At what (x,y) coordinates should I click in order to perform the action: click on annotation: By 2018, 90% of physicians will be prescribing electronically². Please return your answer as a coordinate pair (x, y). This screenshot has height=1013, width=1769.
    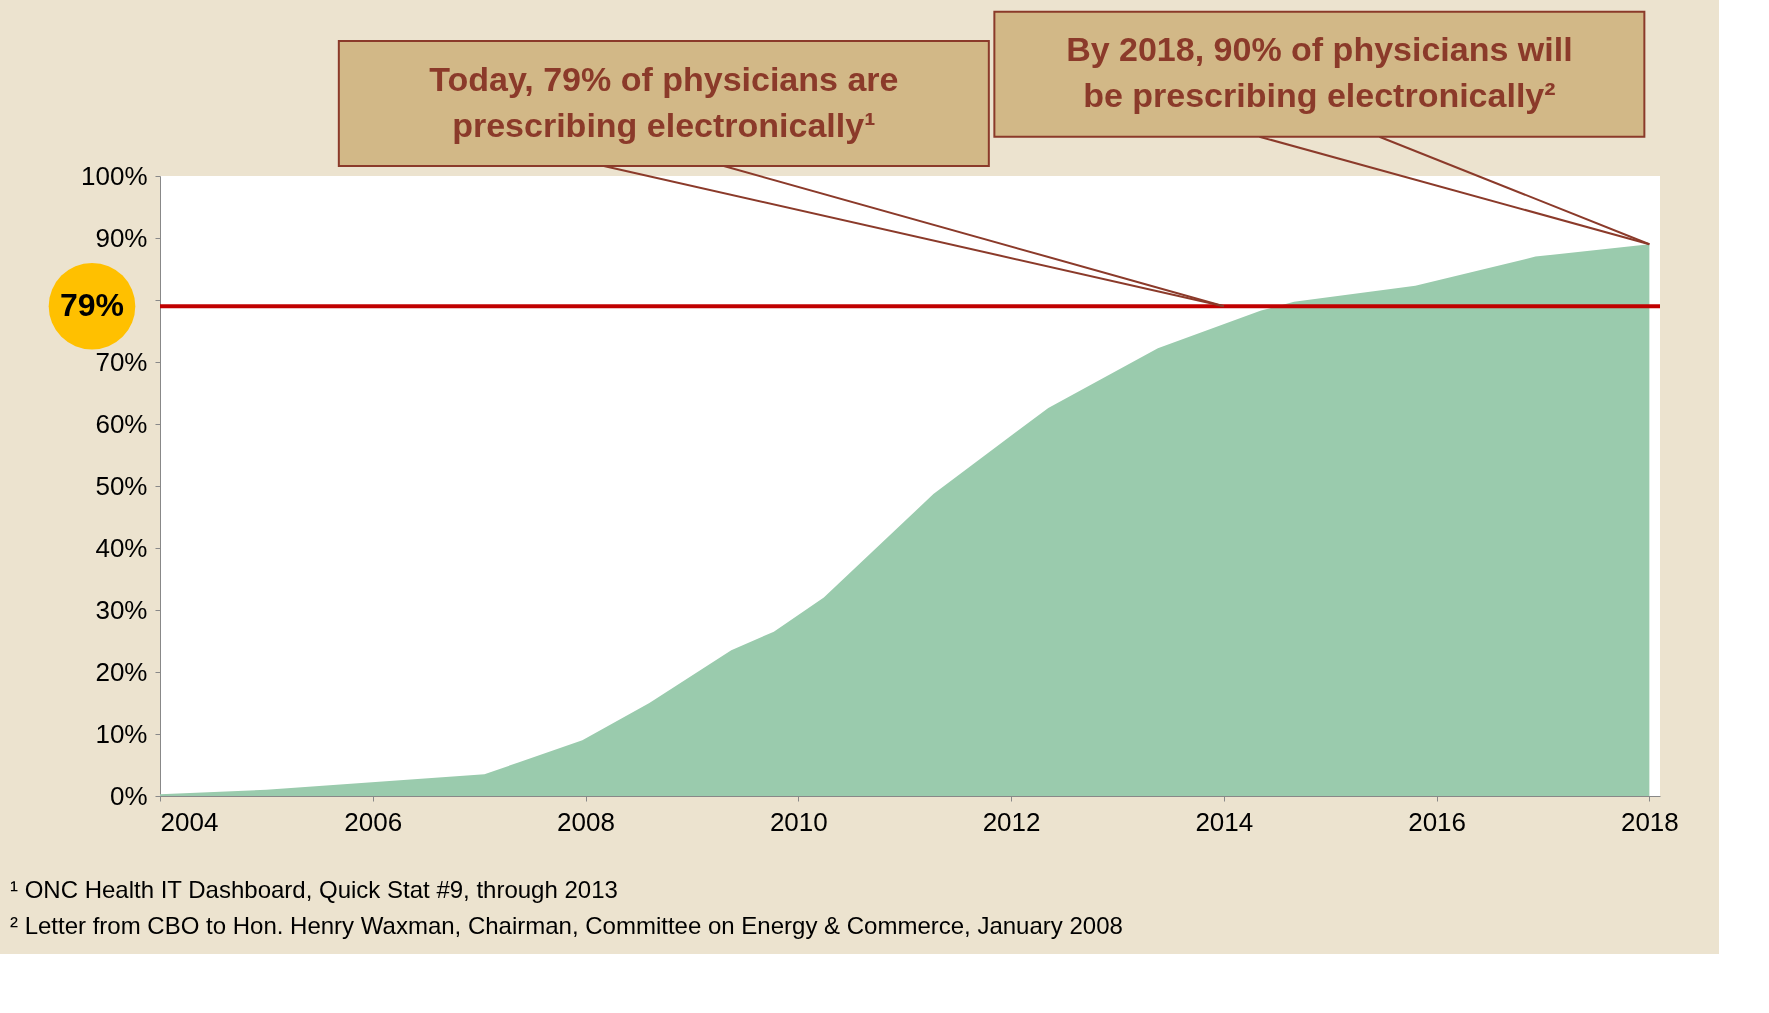
    Looking at the image, I should click on (1319, 72).